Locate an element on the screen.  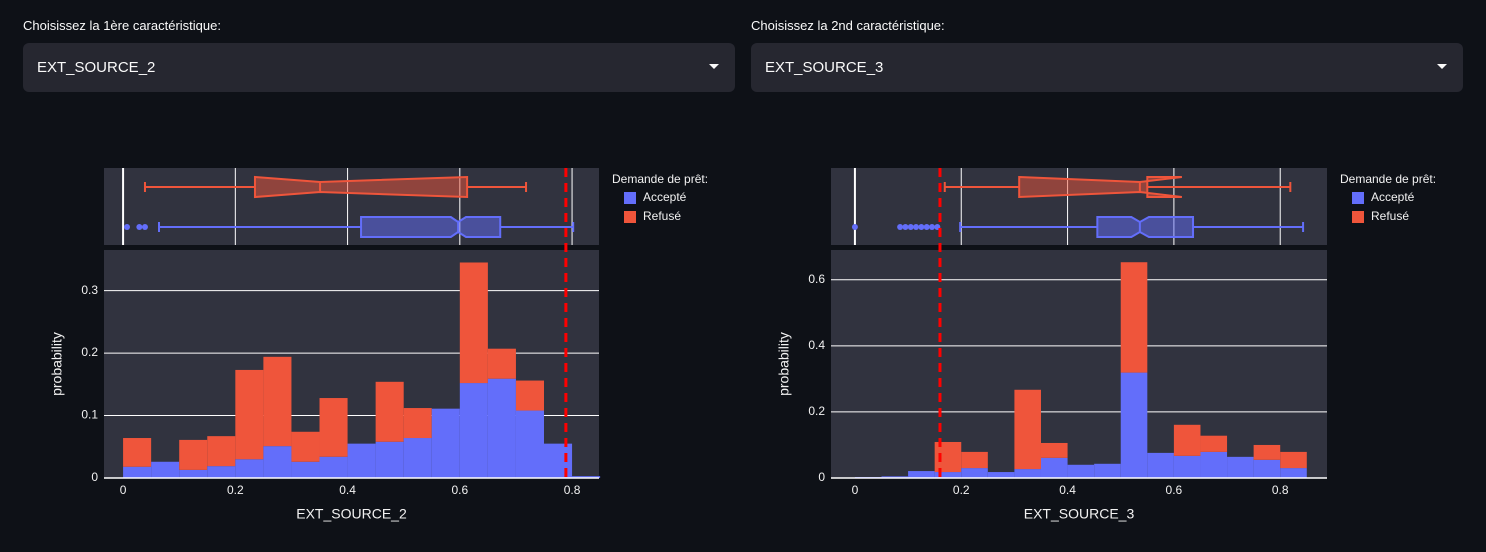
plot-area is located at coordinates (1079, 364).